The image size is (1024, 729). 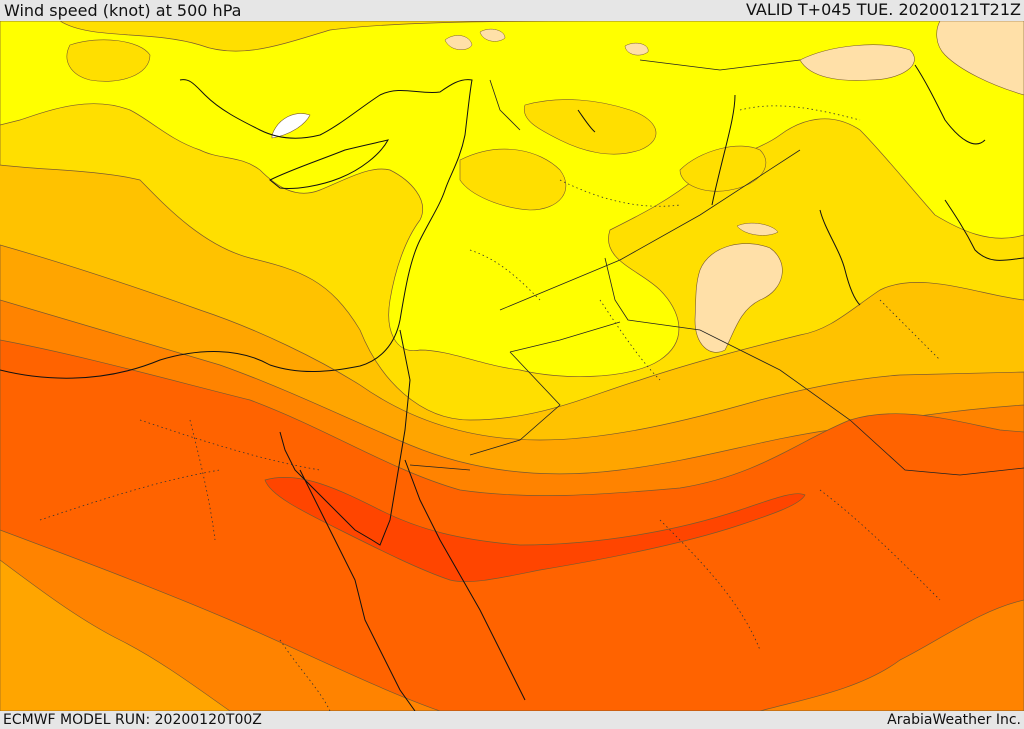 What do you see at coordinates (132, 720) in the screenshot?
I see `model-run: ECMWF MODEL RUN: 20200120T00Z` at bounding box center [132, 720].